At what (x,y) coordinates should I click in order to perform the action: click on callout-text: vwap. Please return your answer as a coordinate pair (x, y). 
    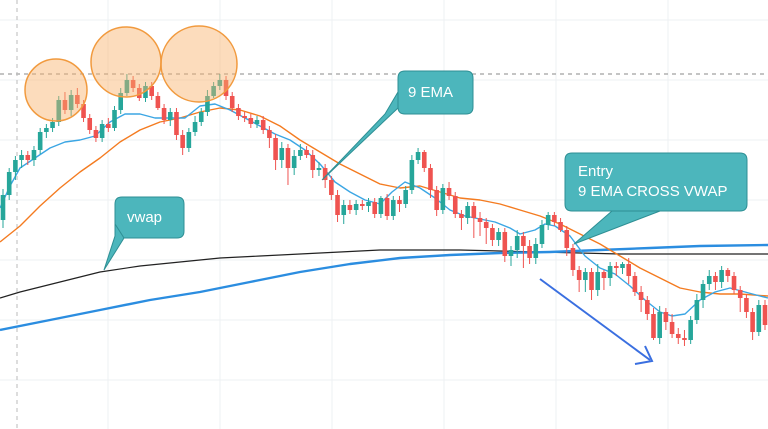
    Looking at the image, I should click on (144, 217).